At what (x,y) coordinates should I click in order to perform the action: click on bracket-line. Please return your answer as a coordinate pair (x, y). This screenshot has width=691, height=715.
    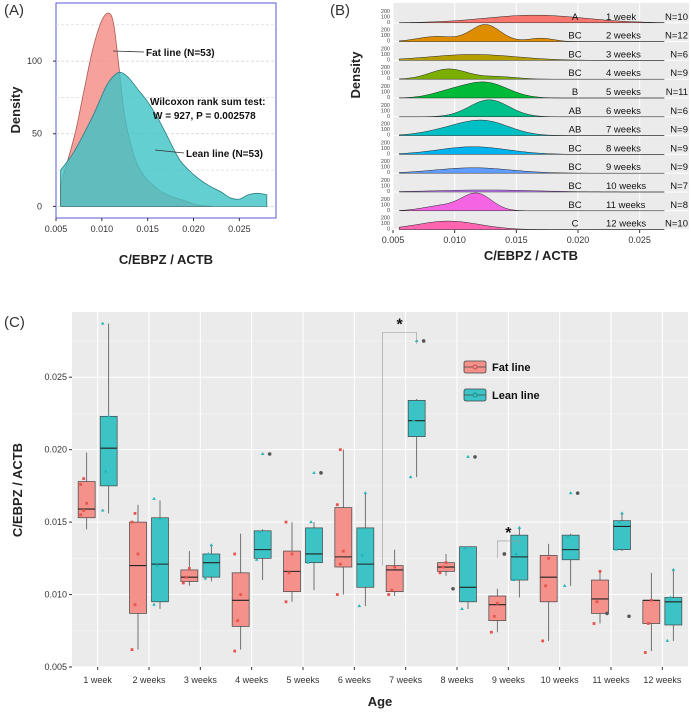
    Looking at the image, I should click on (508, 549).